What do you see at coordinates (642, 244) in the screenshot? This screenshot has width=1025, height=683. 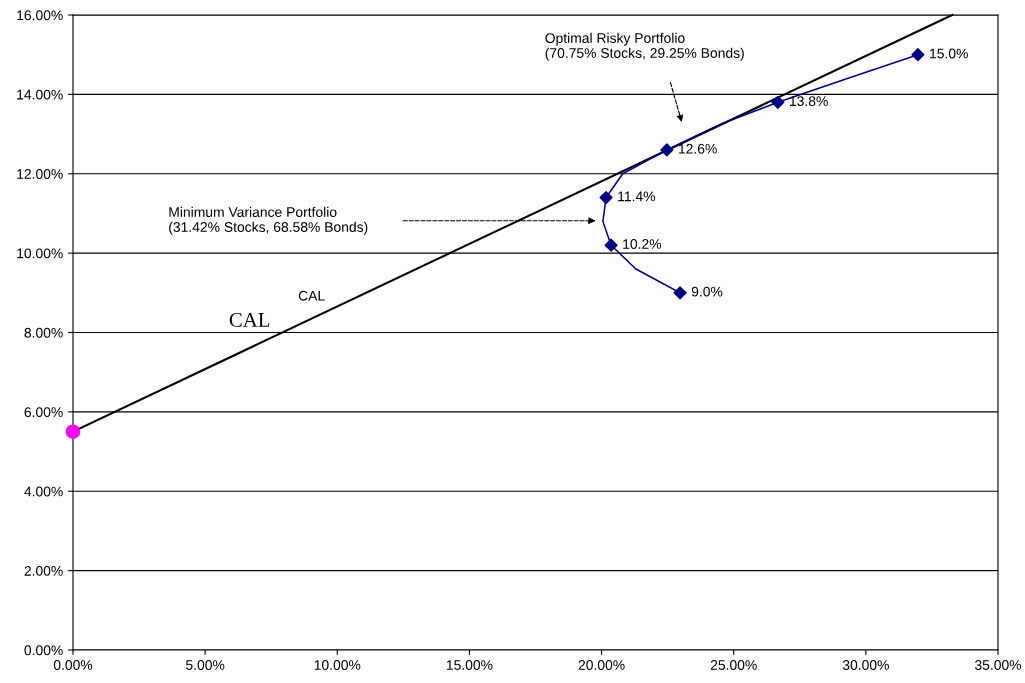 I see `data-label: 10.2%` at bounding box center [642, 244].